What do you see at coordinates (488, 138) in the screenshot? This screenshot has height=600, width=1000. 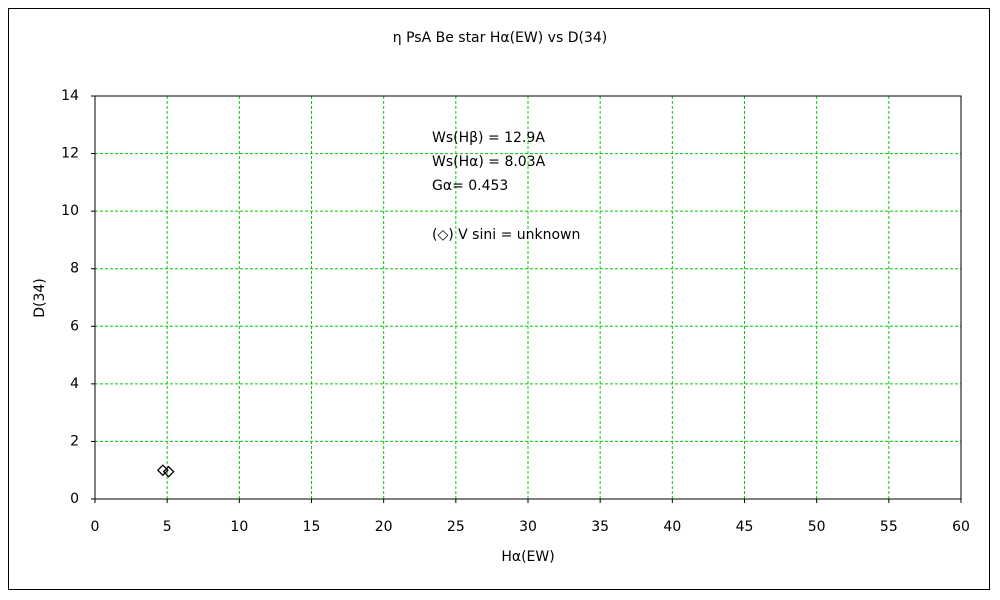 I see `annotation: Ws(Hβ) = 12.9A` at bounding box center [488, 138].